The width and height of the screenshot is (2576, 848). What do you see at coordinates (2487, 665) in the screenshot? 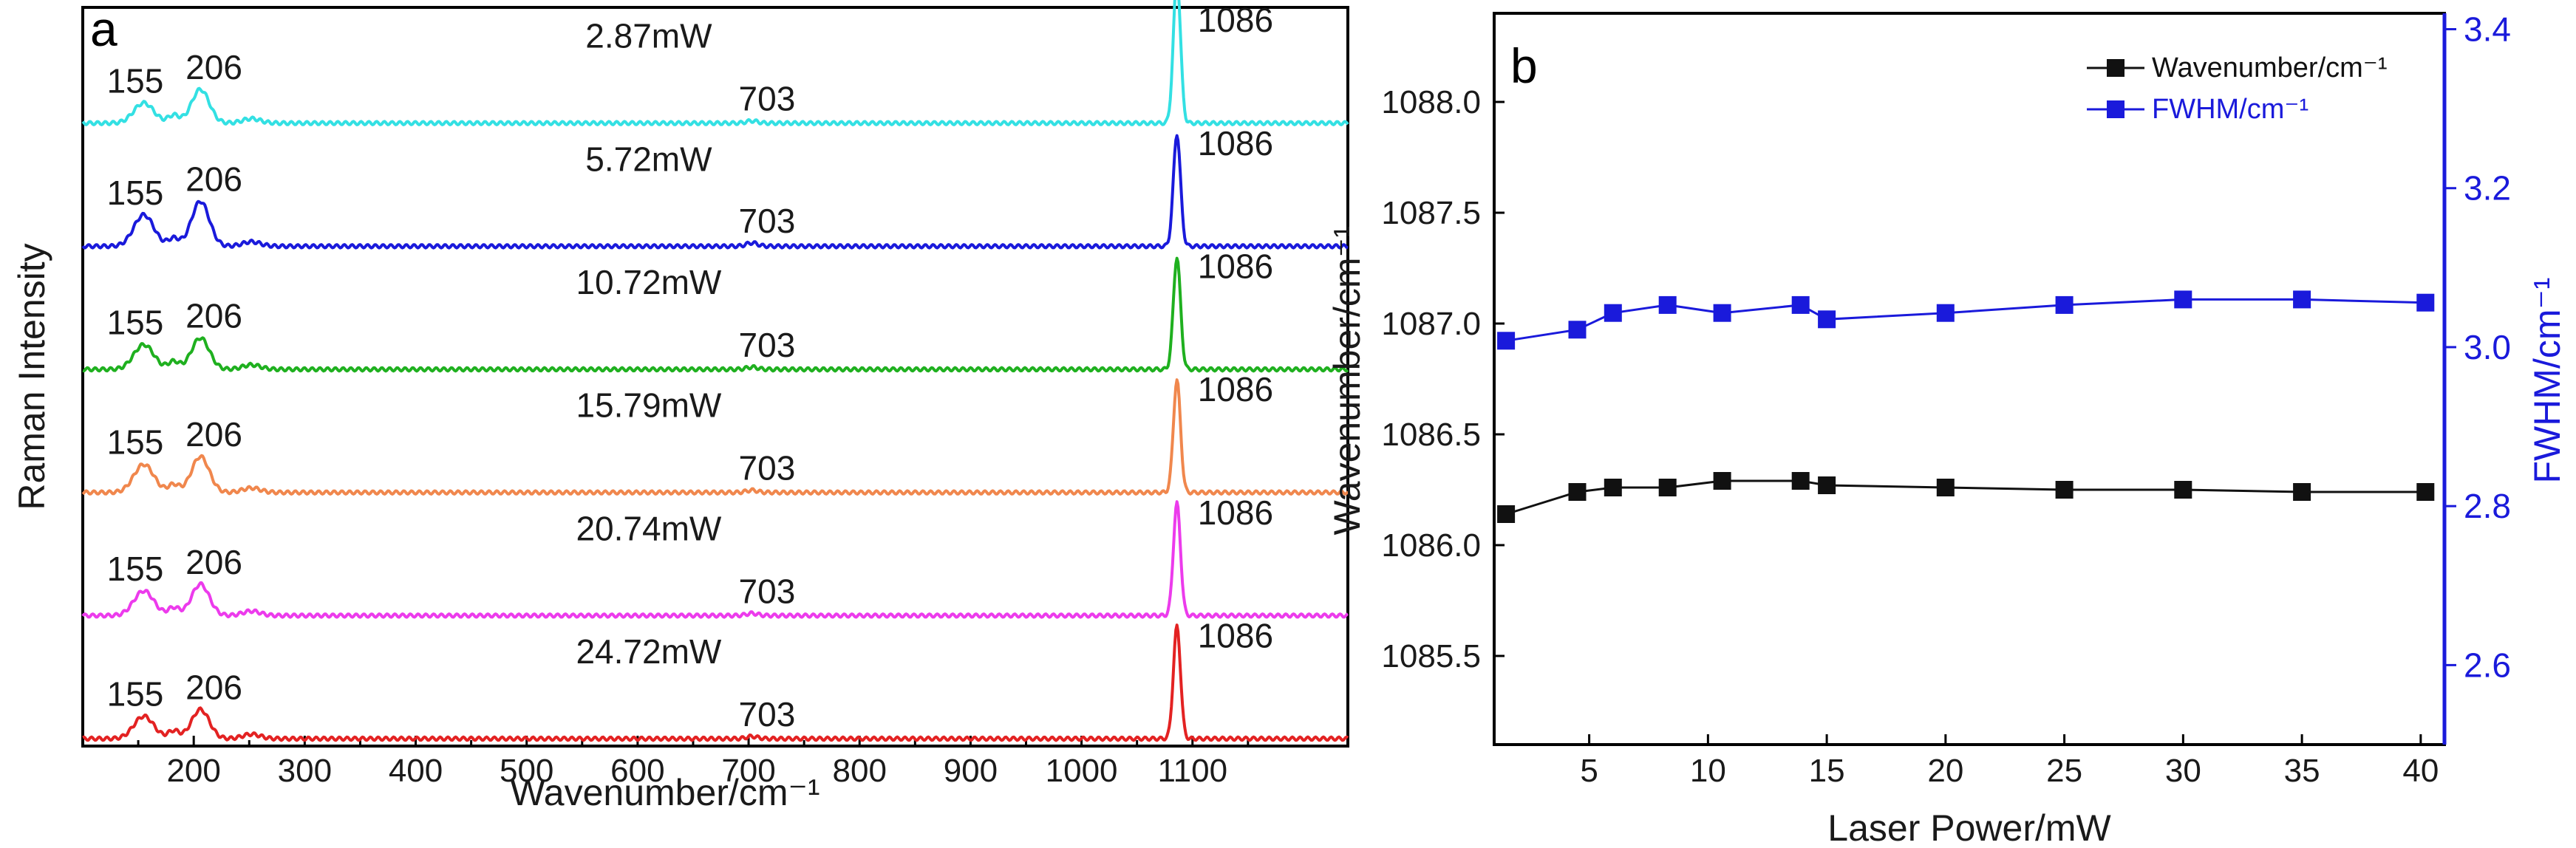
I see `panel-b-y2-tick-label: 2.6` at bounding box center [2487, 665].